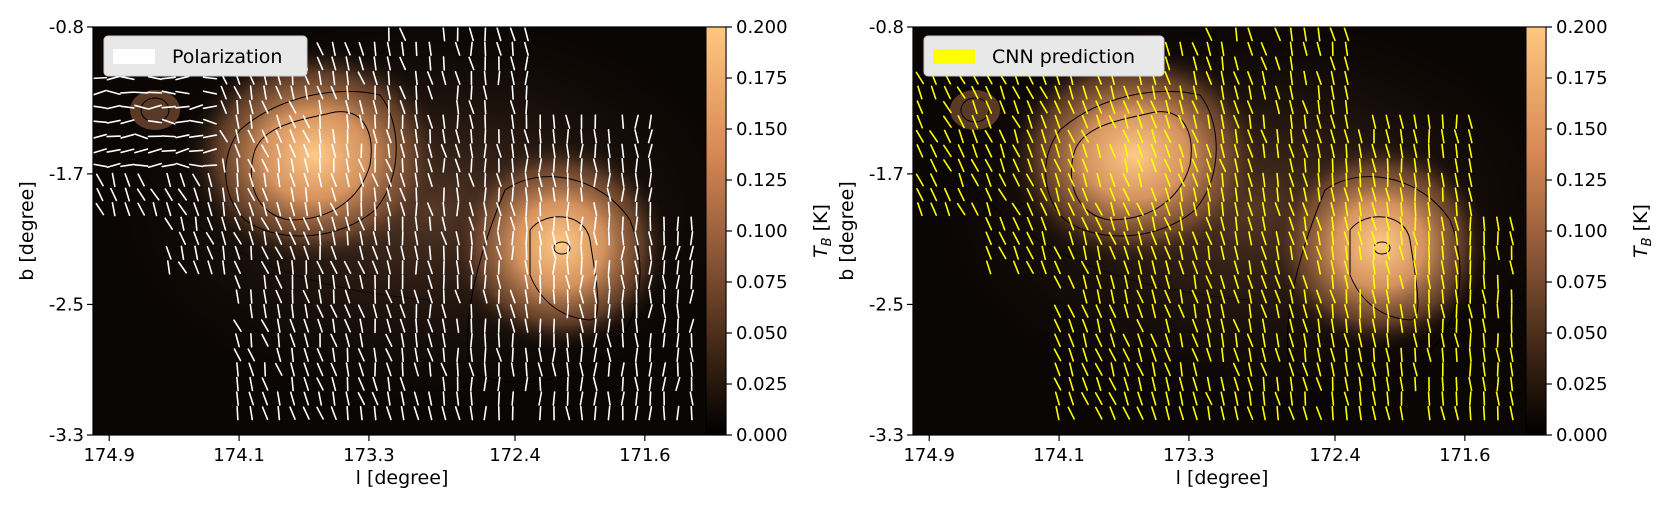 This screenshot has width=1661, height=511. Describe the element at coordinates (1582, 180) in the screenshot. I see `colorbar-tick-label: 0.125` at that location.